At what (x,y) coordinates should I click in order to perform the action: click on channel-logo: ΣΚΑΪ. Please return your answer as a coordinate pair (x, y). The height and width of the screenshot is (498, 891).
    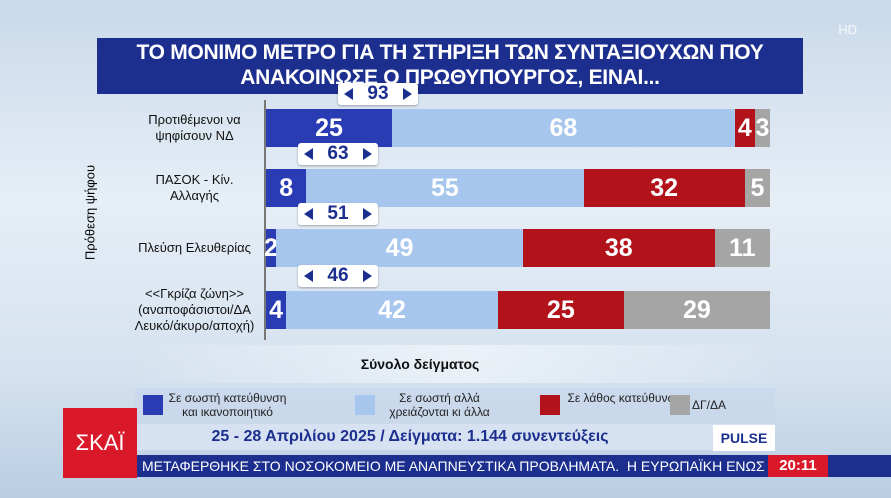
    Looking at the image, I should click on (100, 443).